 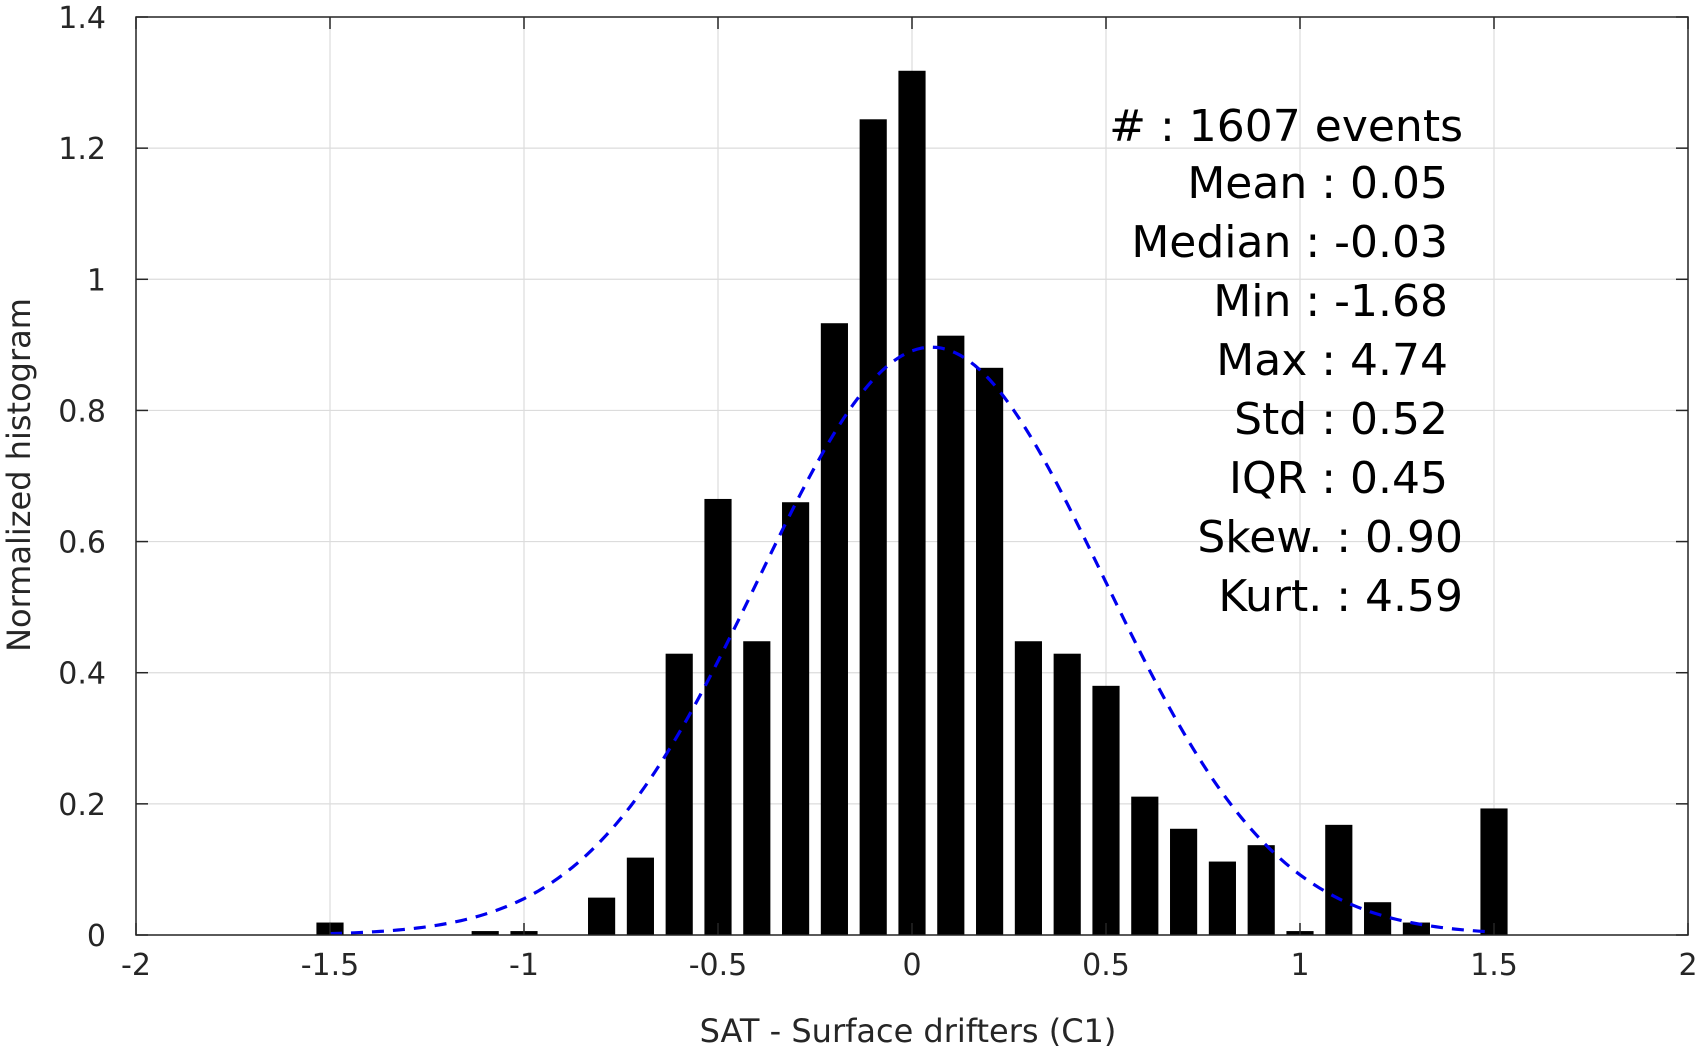 I want to click on stat-std: Std : 0.52, so click(x=1341, y=419).